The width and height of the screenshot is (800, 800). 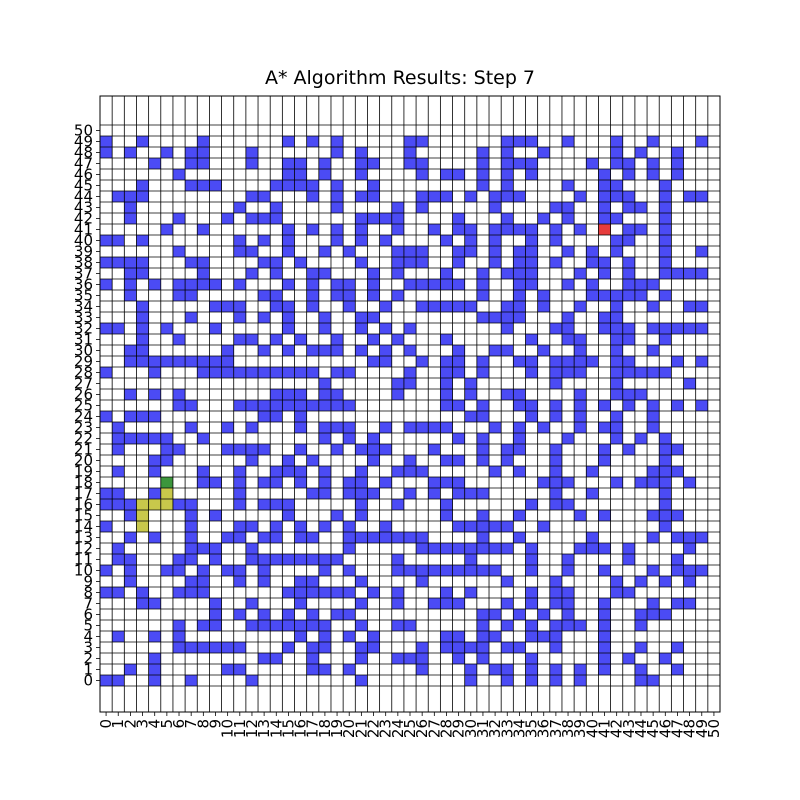 What do you see at coordinates (252, 728) in the screenshot?
I see `x-tick-label: 12` at bounding box center [252, 728].